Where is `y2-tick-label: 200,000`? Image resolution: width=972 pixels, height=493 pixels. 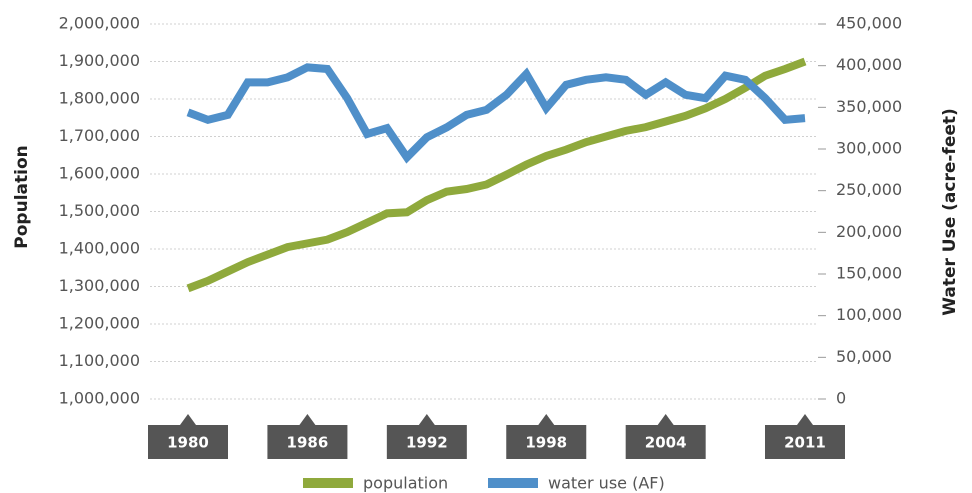 y2-tick-label: 200,000 is located at coordinates (869, 231).